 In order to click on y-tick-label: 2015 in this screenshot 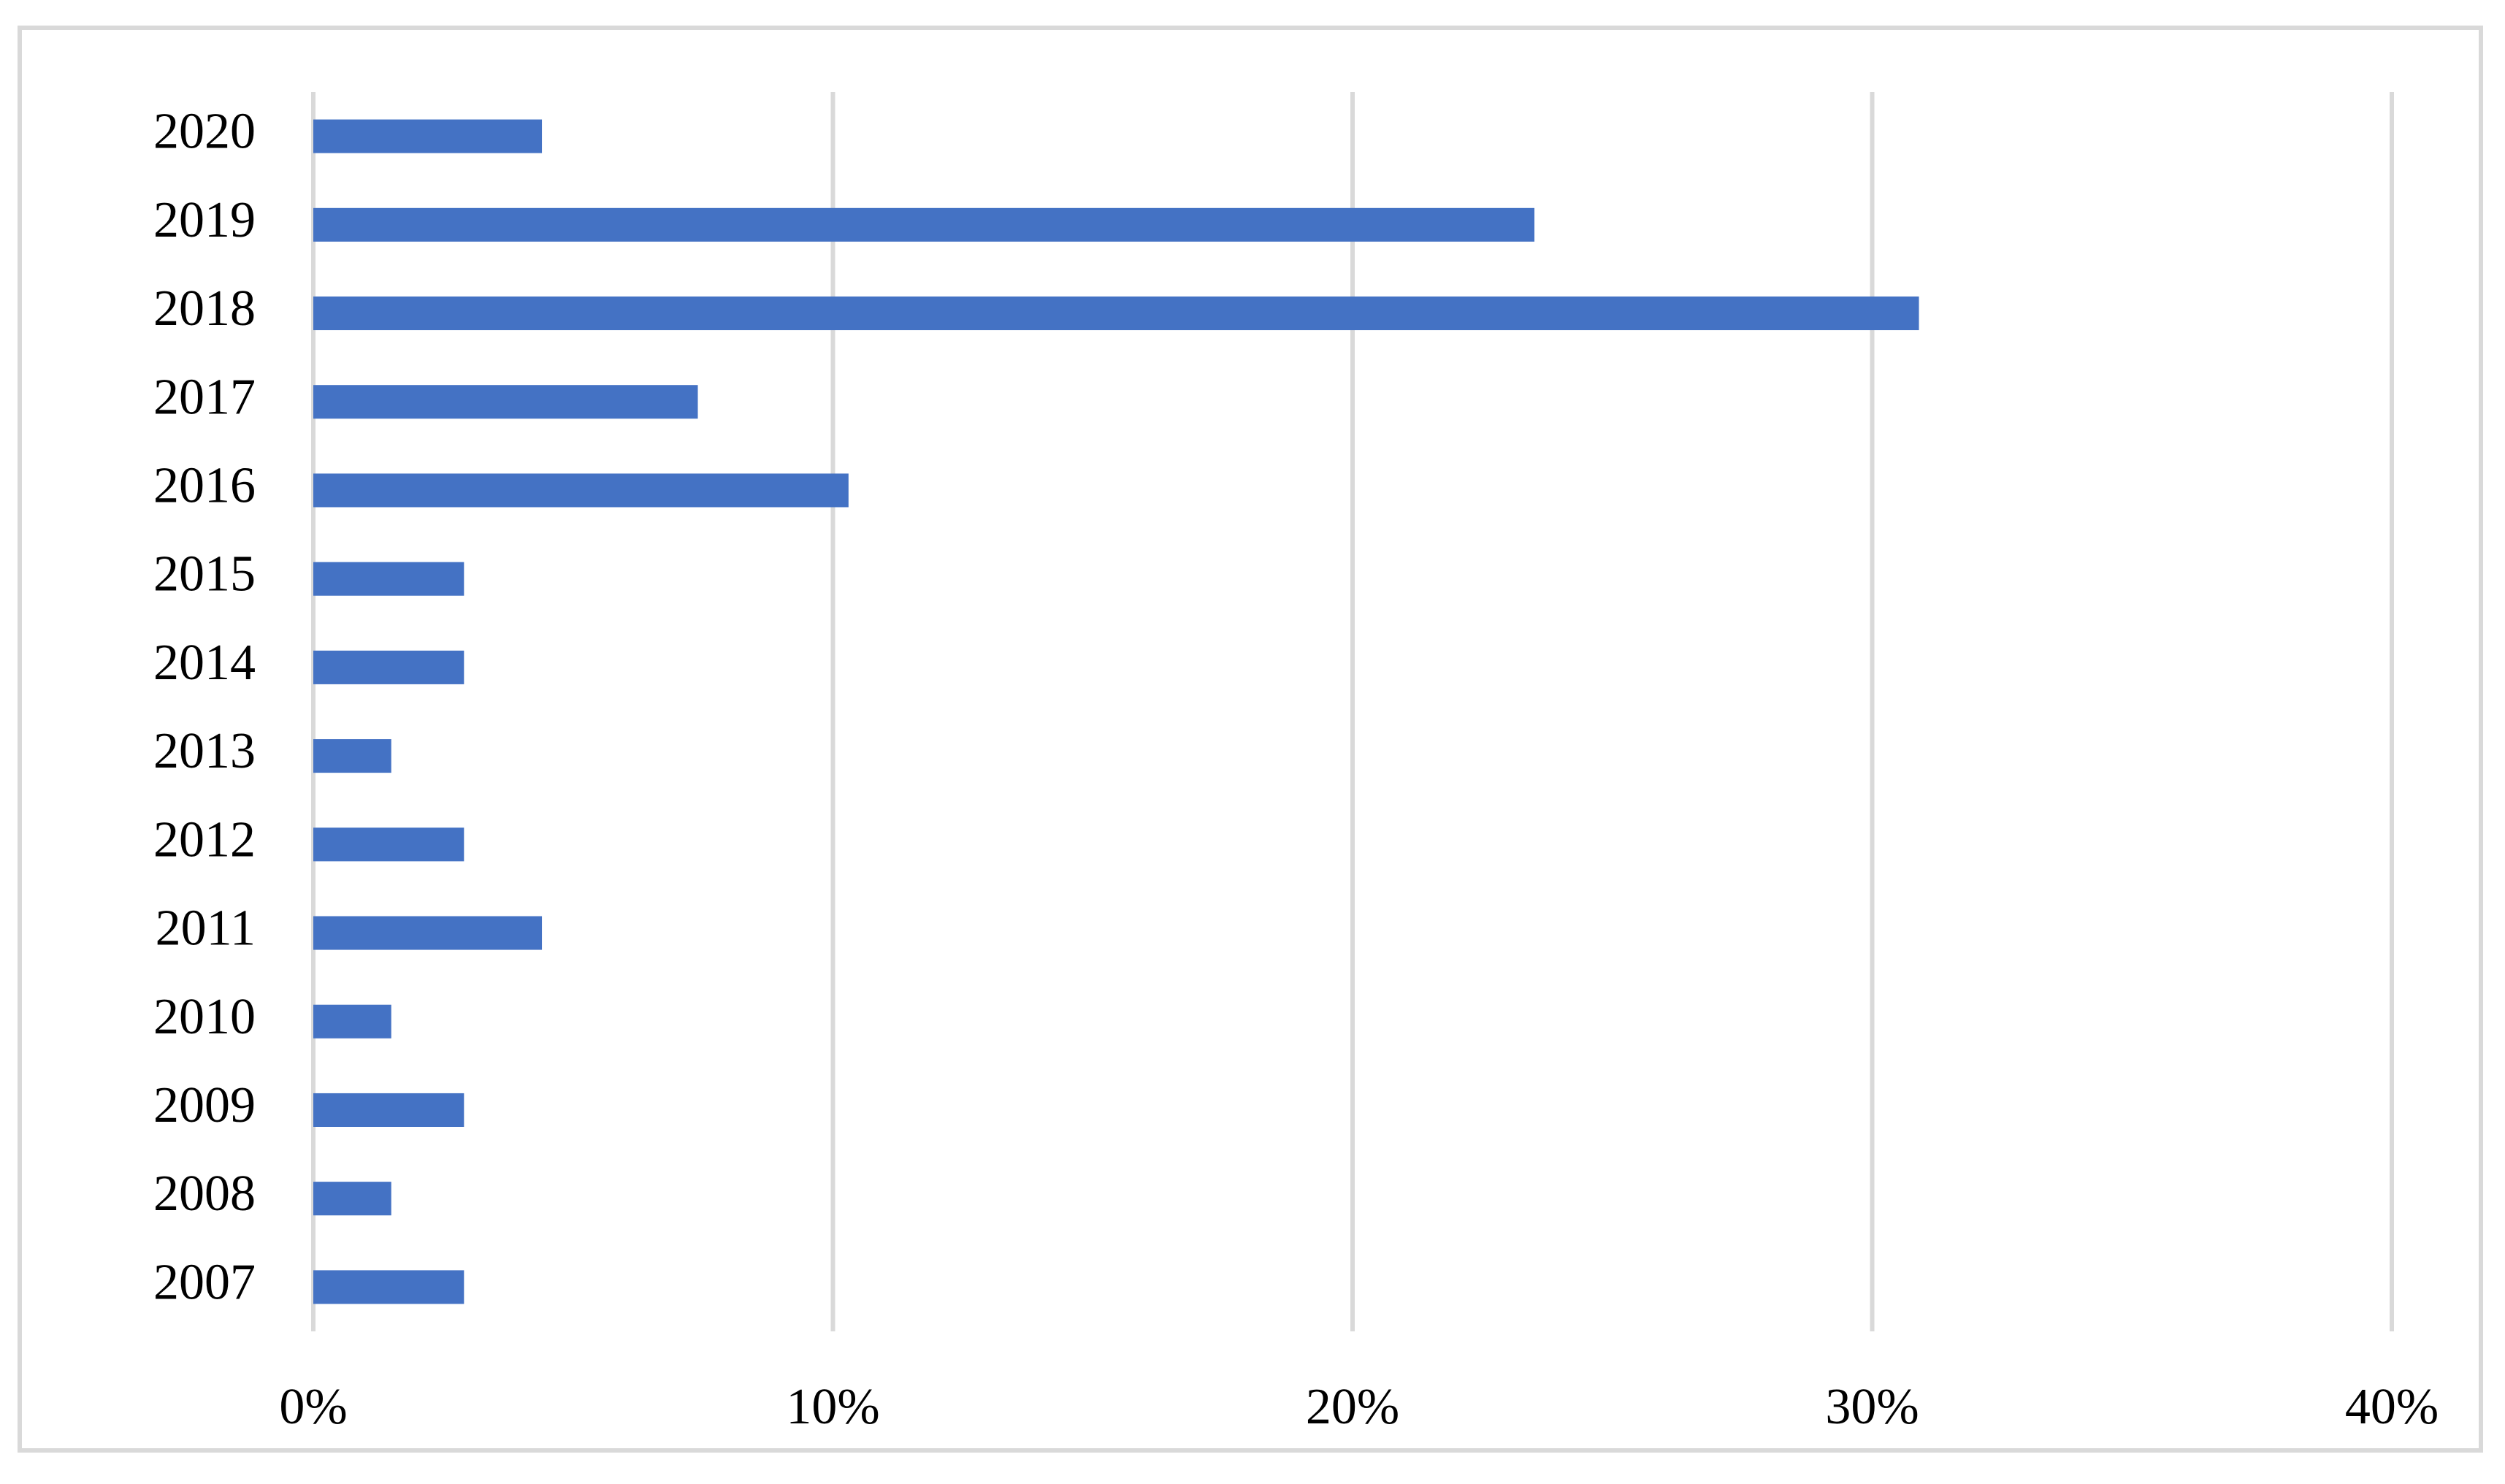, I will do `click(205, 574)`.